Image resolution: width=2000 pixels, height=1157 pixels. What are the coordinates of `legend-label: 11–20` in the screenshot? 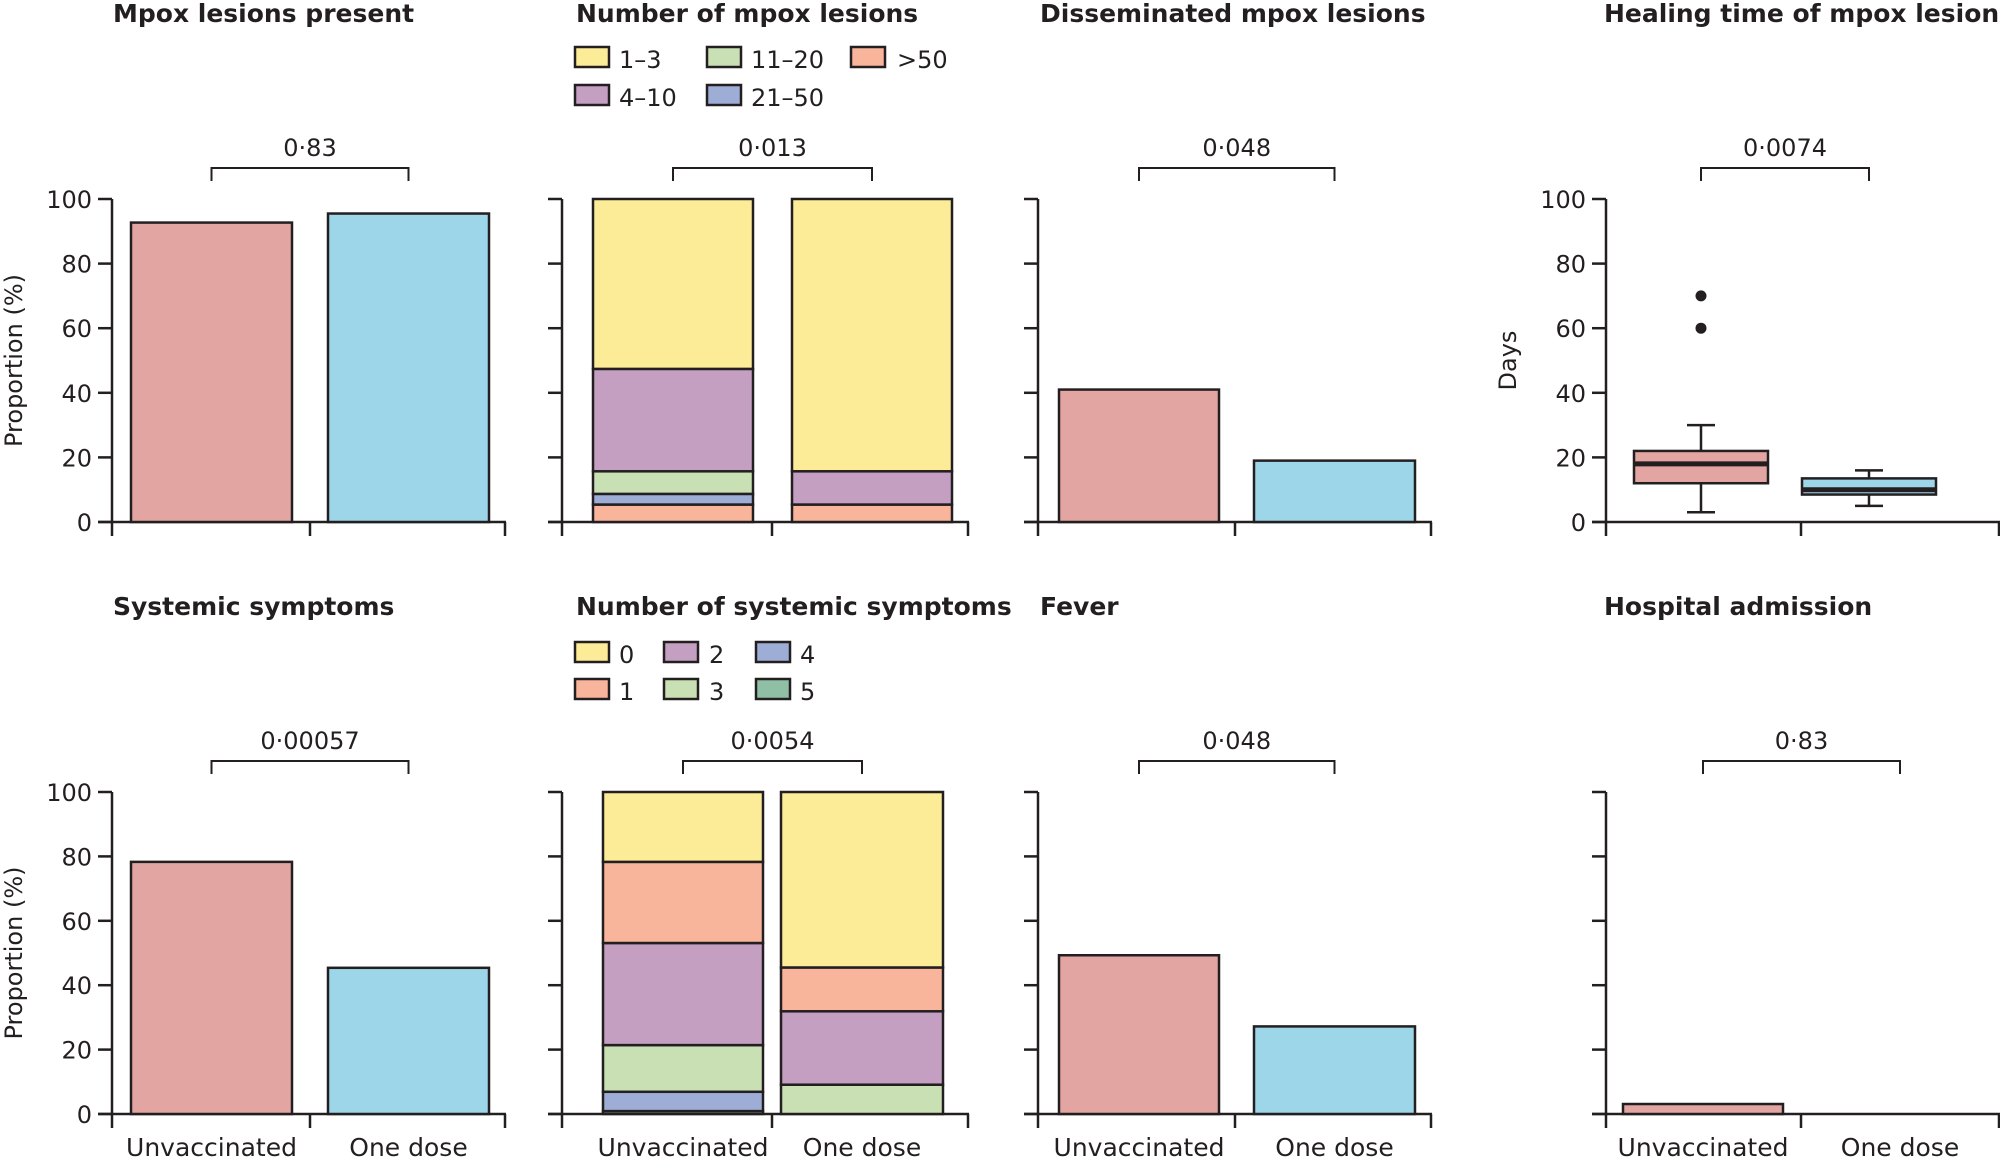 It's located at (787, 60).